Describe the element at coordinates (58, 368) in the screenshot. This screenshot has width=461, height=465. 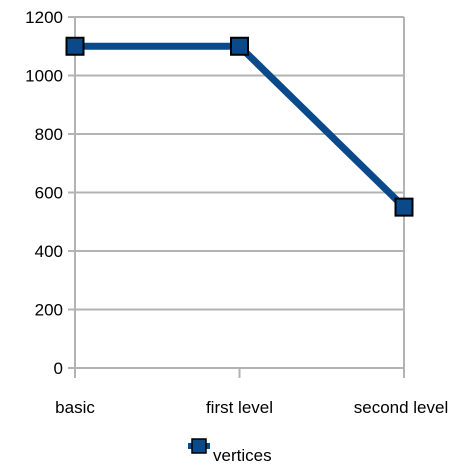
I see `y-tick-label: 0` at that location.